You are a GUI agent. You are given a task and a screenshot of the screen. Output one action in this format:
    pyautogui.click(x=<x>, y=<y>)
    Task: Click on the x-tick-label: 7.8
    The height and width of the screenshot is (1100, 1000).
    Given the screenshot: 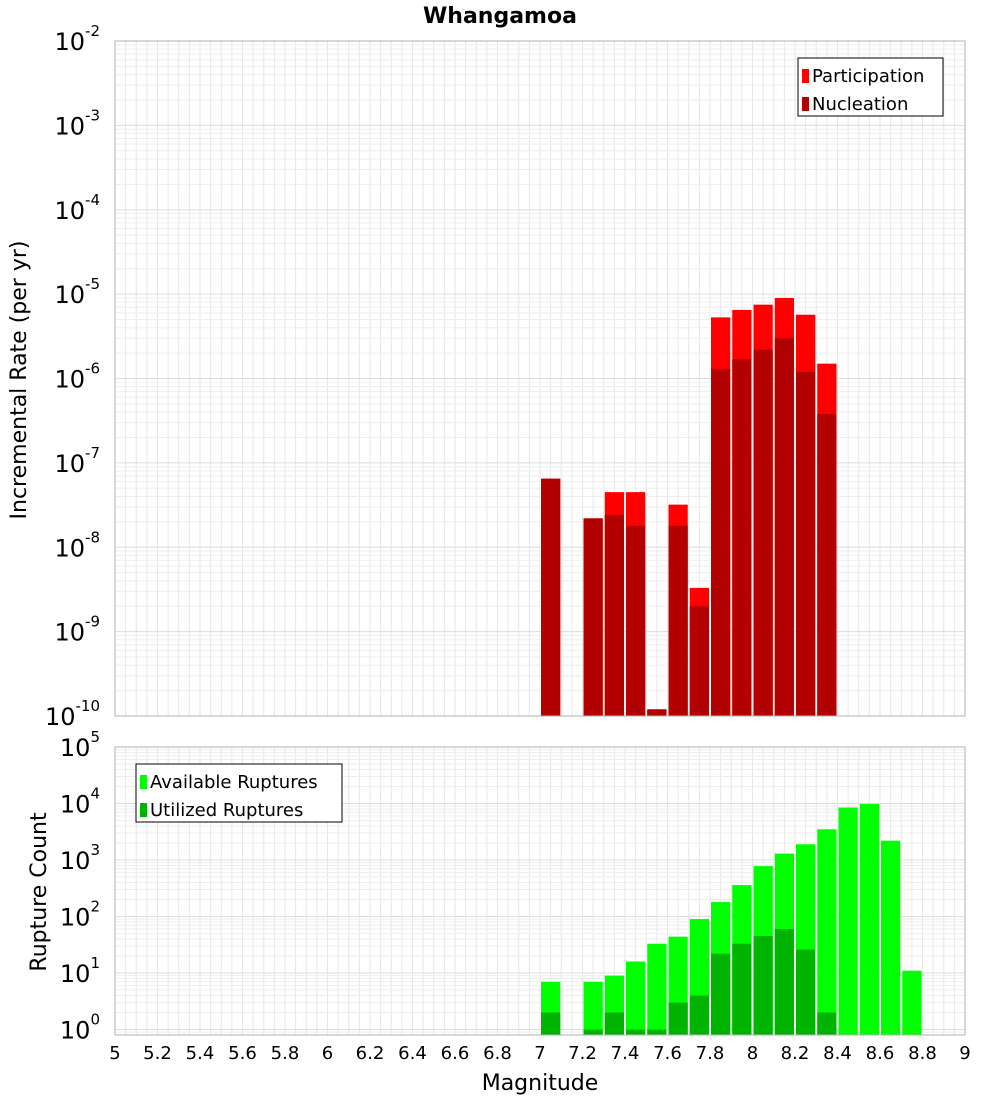 What is the action you would take?
    pyautogui.click(x=710, y=1053)
    